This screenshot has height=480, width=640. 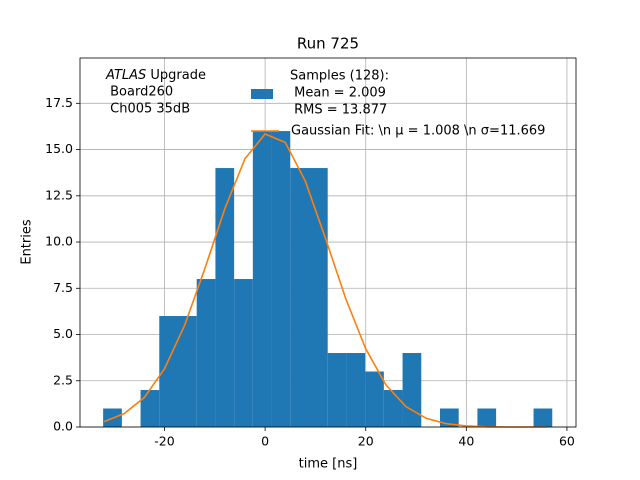 I want to click on legend-label: RMS = 13.877, so click(x=338, y=110).